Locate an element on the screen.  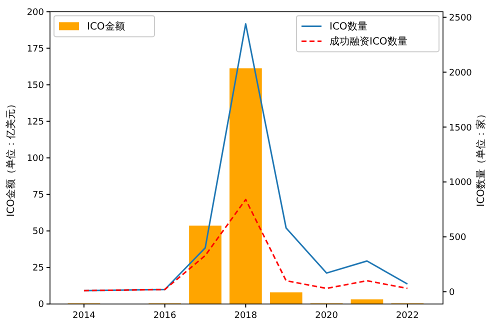
legend-label: ICO数量 is located at coordinates (349, 27).